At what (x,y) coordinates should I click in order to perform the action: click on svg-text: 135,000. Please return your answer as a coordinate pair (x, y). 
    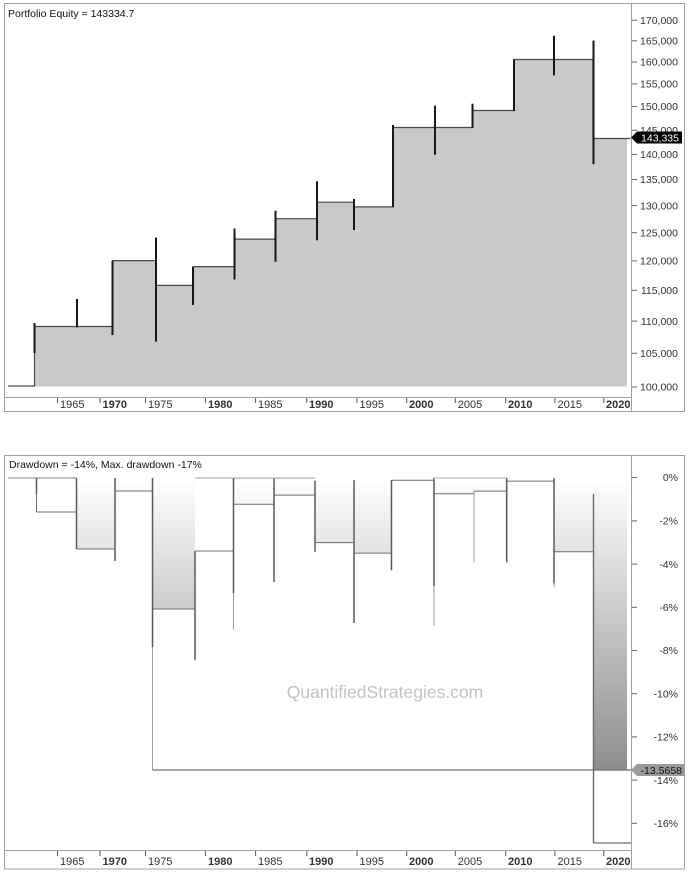
    Looking at the image, I should click on (659, 180).